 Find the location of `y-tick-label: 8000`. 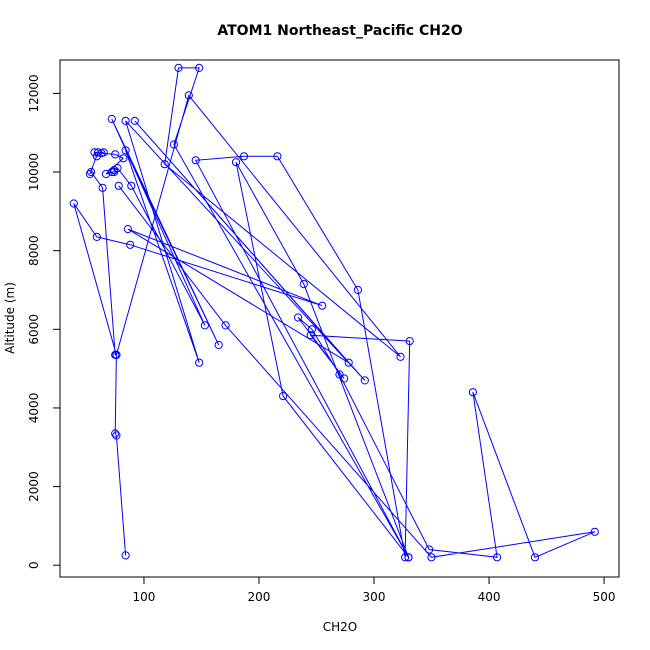

y-tick-label: 8000 is located at coordinates (34, 250).